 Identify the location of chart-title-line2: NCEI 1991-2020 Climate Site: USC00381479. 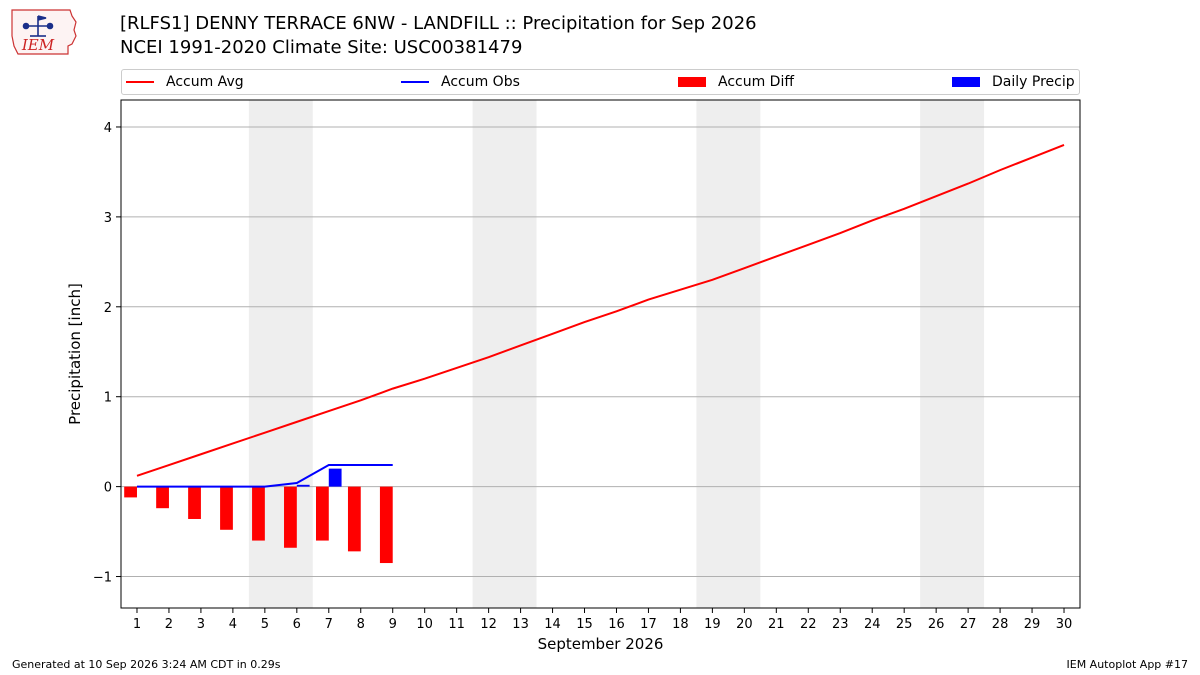
(321, 47).